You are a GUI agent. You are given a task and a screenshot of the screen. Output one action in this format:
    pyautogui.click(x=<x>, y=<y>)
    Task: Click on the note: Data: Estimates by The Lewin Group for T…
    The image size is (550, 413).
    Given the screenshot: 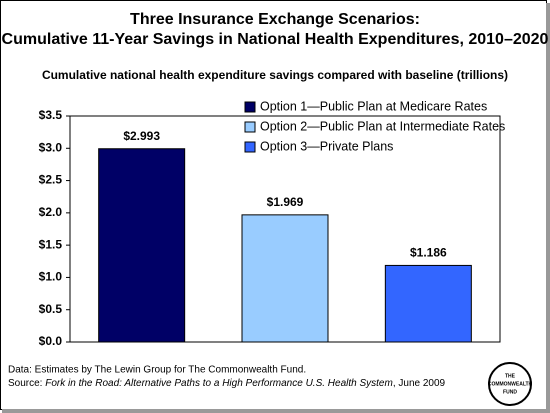 What is the action you would take?
    pyautogui.click(x=157, y=370)
    